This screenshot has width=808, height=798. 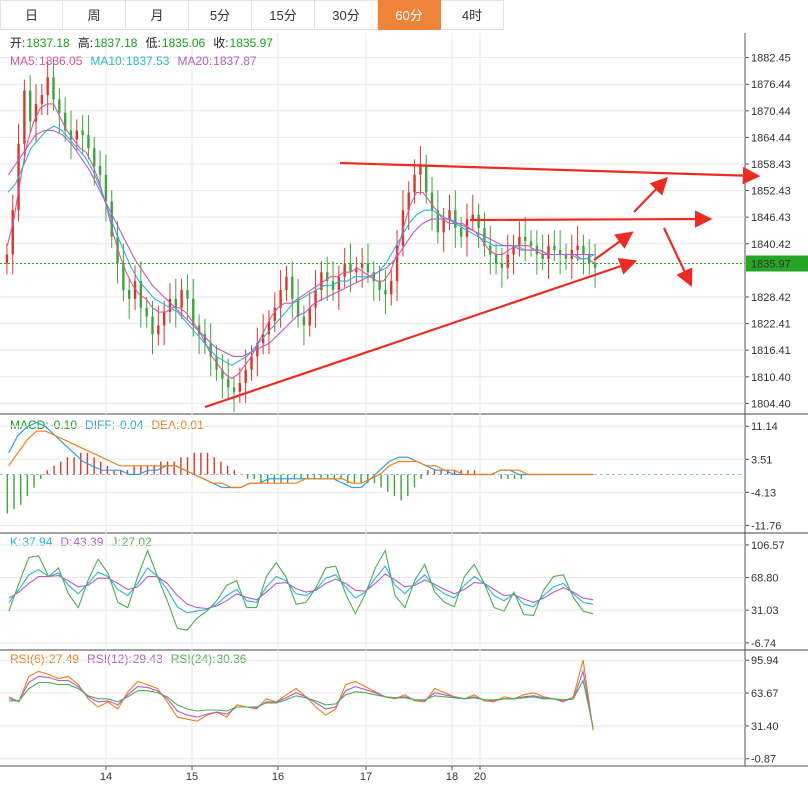 I want to click on tab-7: 4时, so click(x=472, y=15).